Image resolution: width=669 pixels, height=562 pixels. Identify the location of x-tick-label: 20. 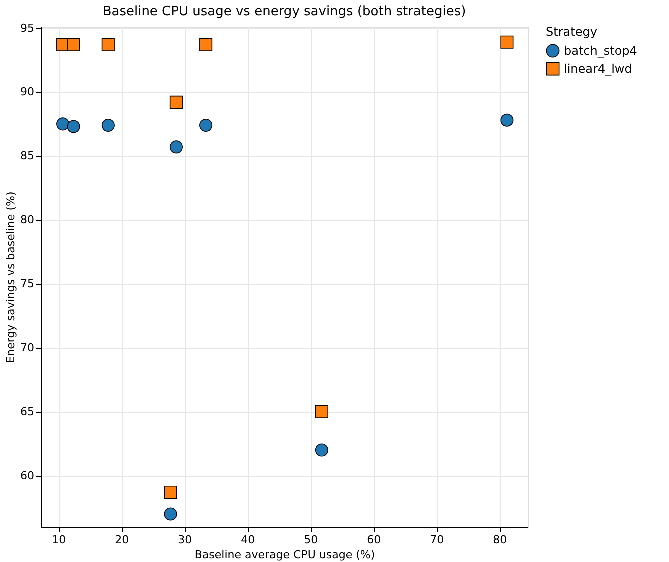
(122, 540).